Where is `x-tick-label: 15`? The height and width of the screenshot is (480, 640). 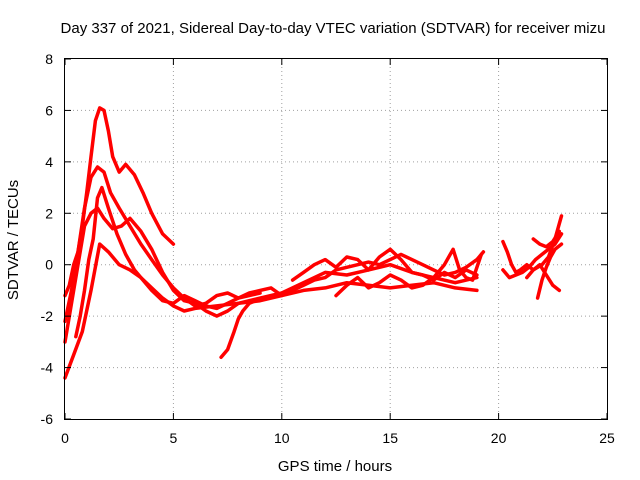
x-tick-label: 15 is located at coordinates (390, 438).